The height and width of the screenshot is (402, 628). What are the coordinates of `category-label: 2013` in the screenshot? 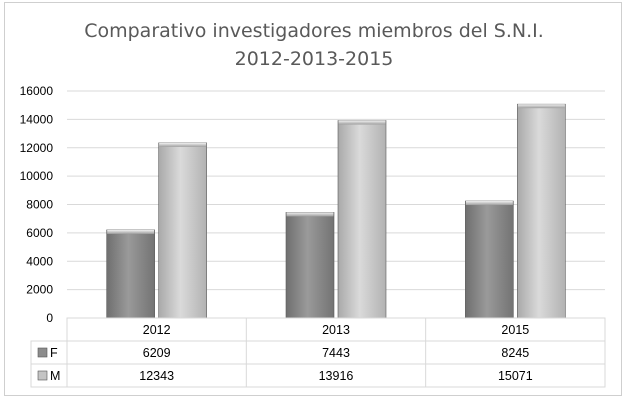 It's located at (336, 330).